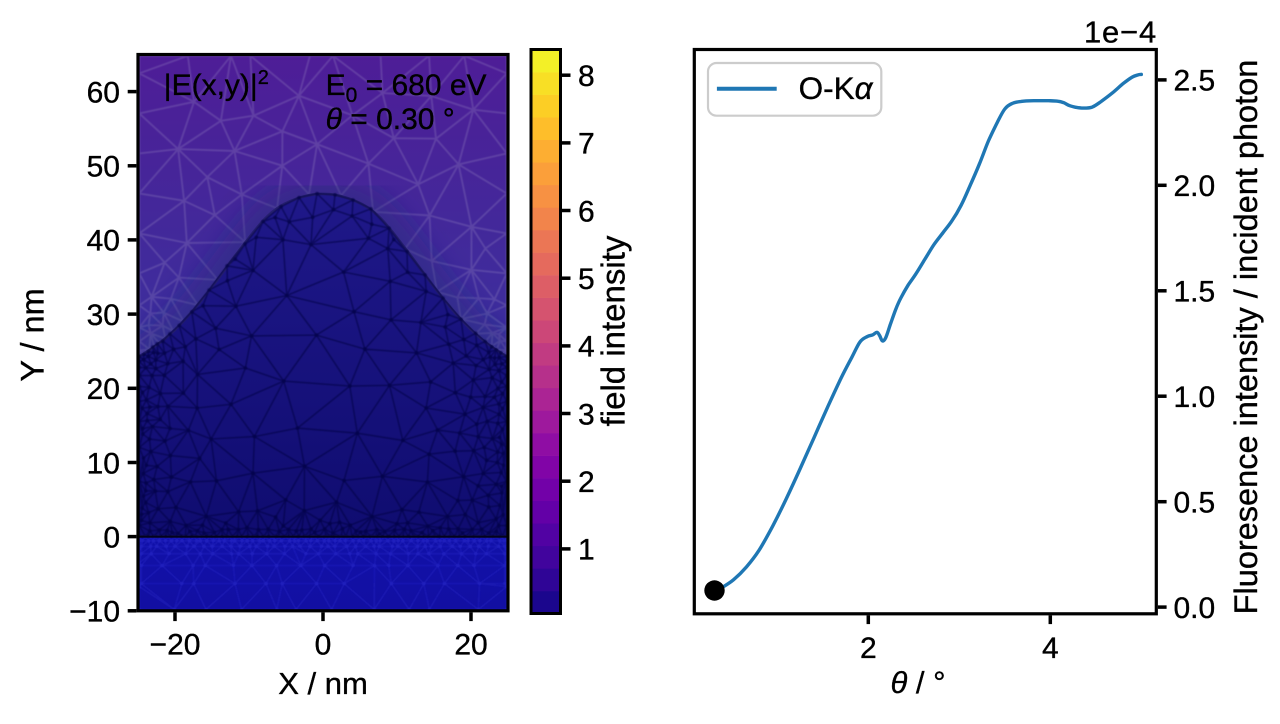 The image size is (1280, 724). I want to click on svg-text: 30, so click(103, 315).